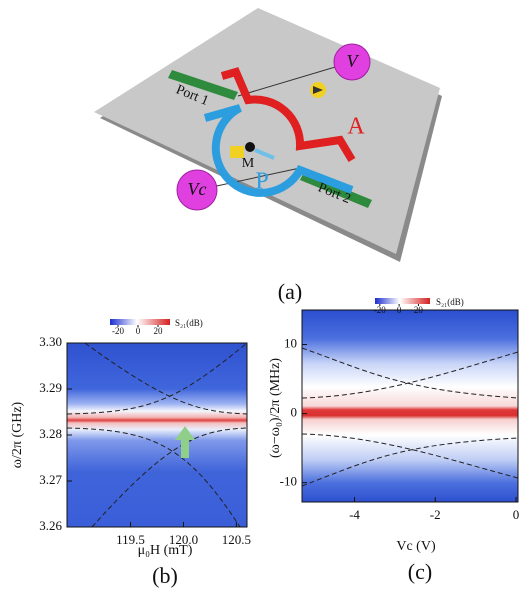 The image size is (521, 592). Describe the element at coordinates (250, 147) in the screenshot. I see `magnet-sphere` at that location.